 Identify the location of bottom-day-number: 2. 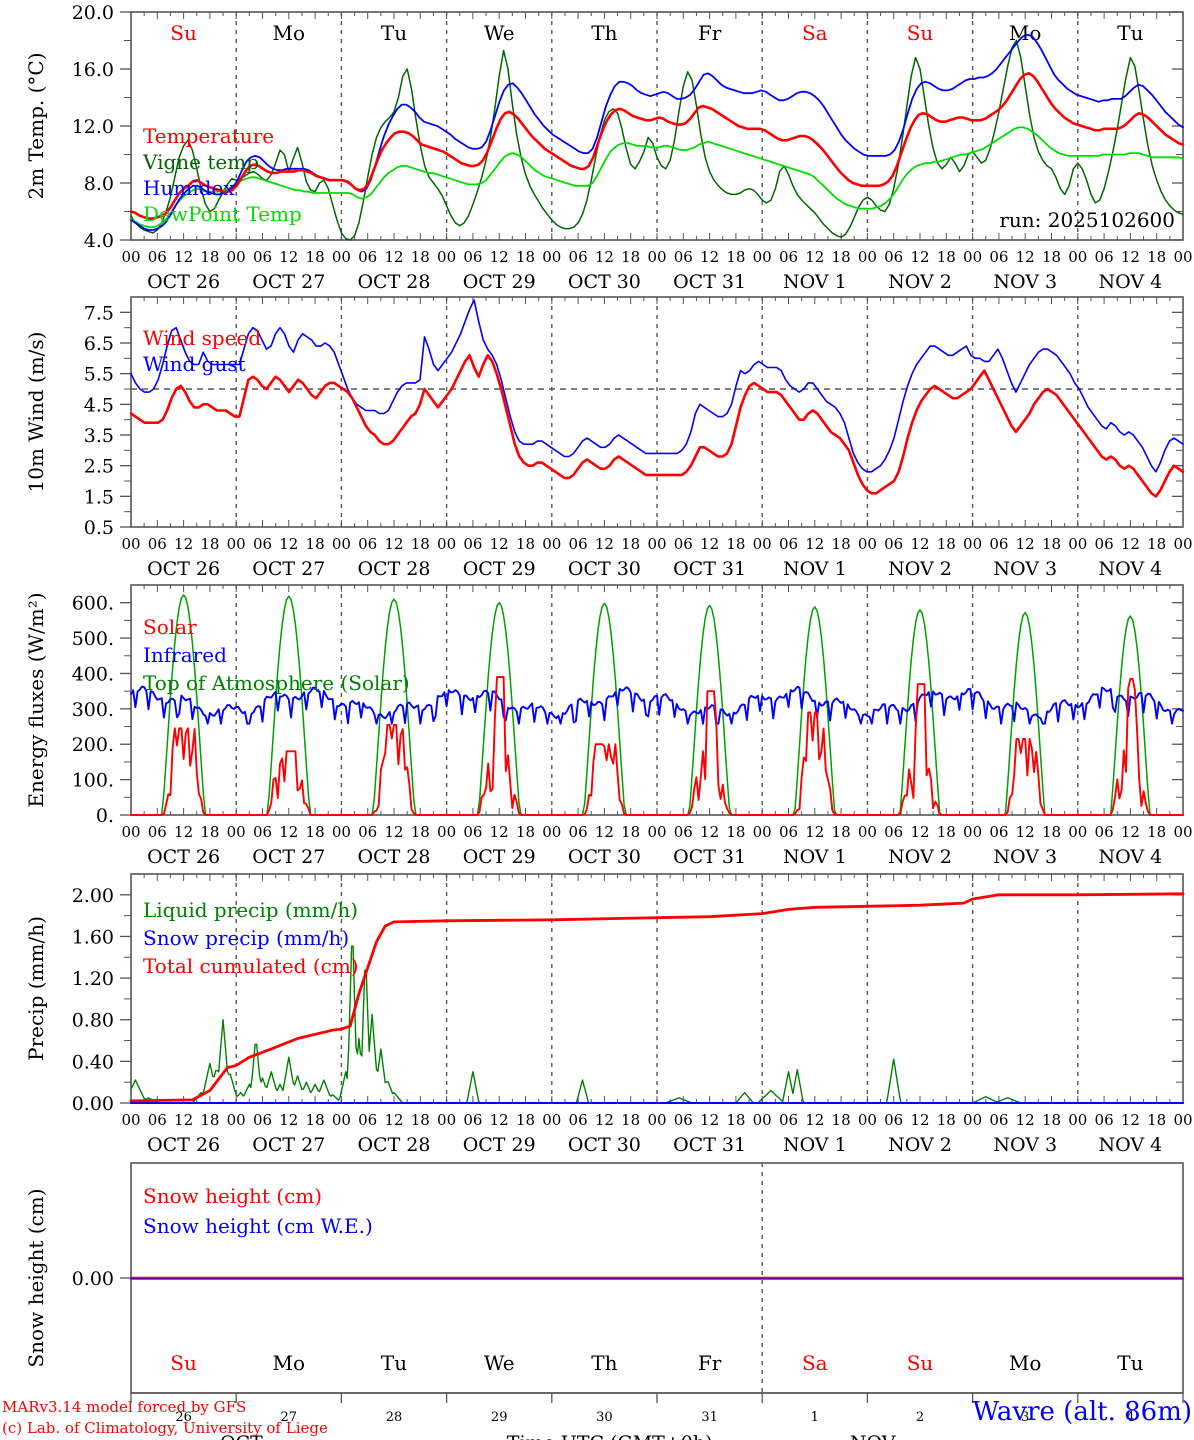
(920, 1417).